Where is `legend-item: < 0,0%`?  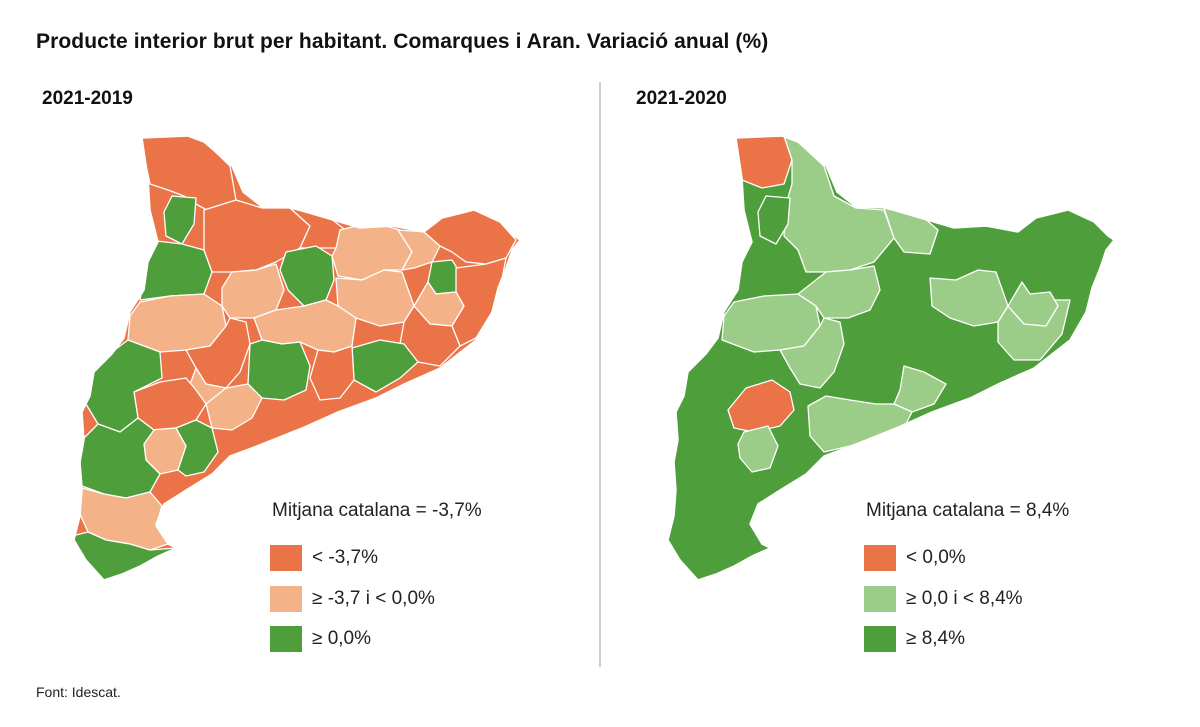 legend-item: < 0,0% is located at coordinates (915, 558).